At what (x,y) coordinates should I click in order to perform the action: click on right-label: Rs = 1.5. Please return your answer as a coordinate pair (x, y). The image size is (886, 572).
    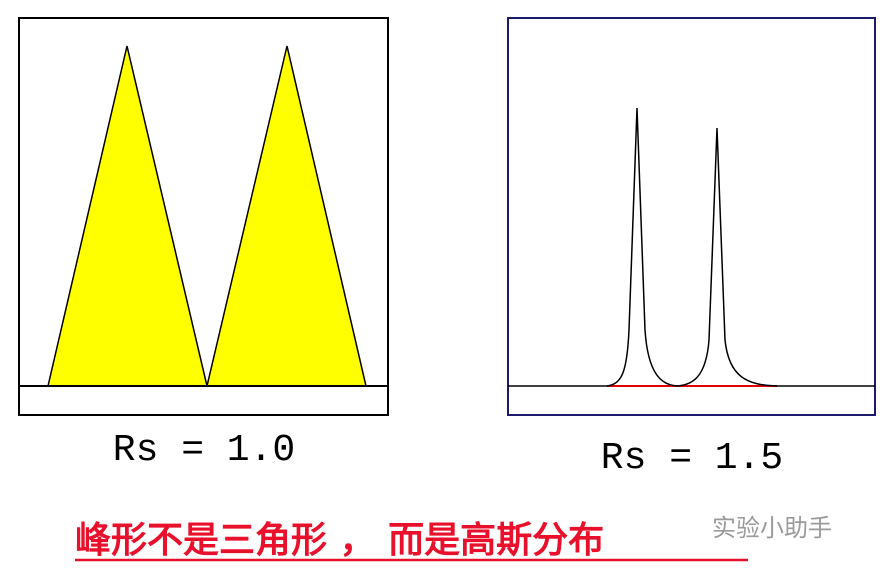
    Looking at the image, I should click on (692, 458).